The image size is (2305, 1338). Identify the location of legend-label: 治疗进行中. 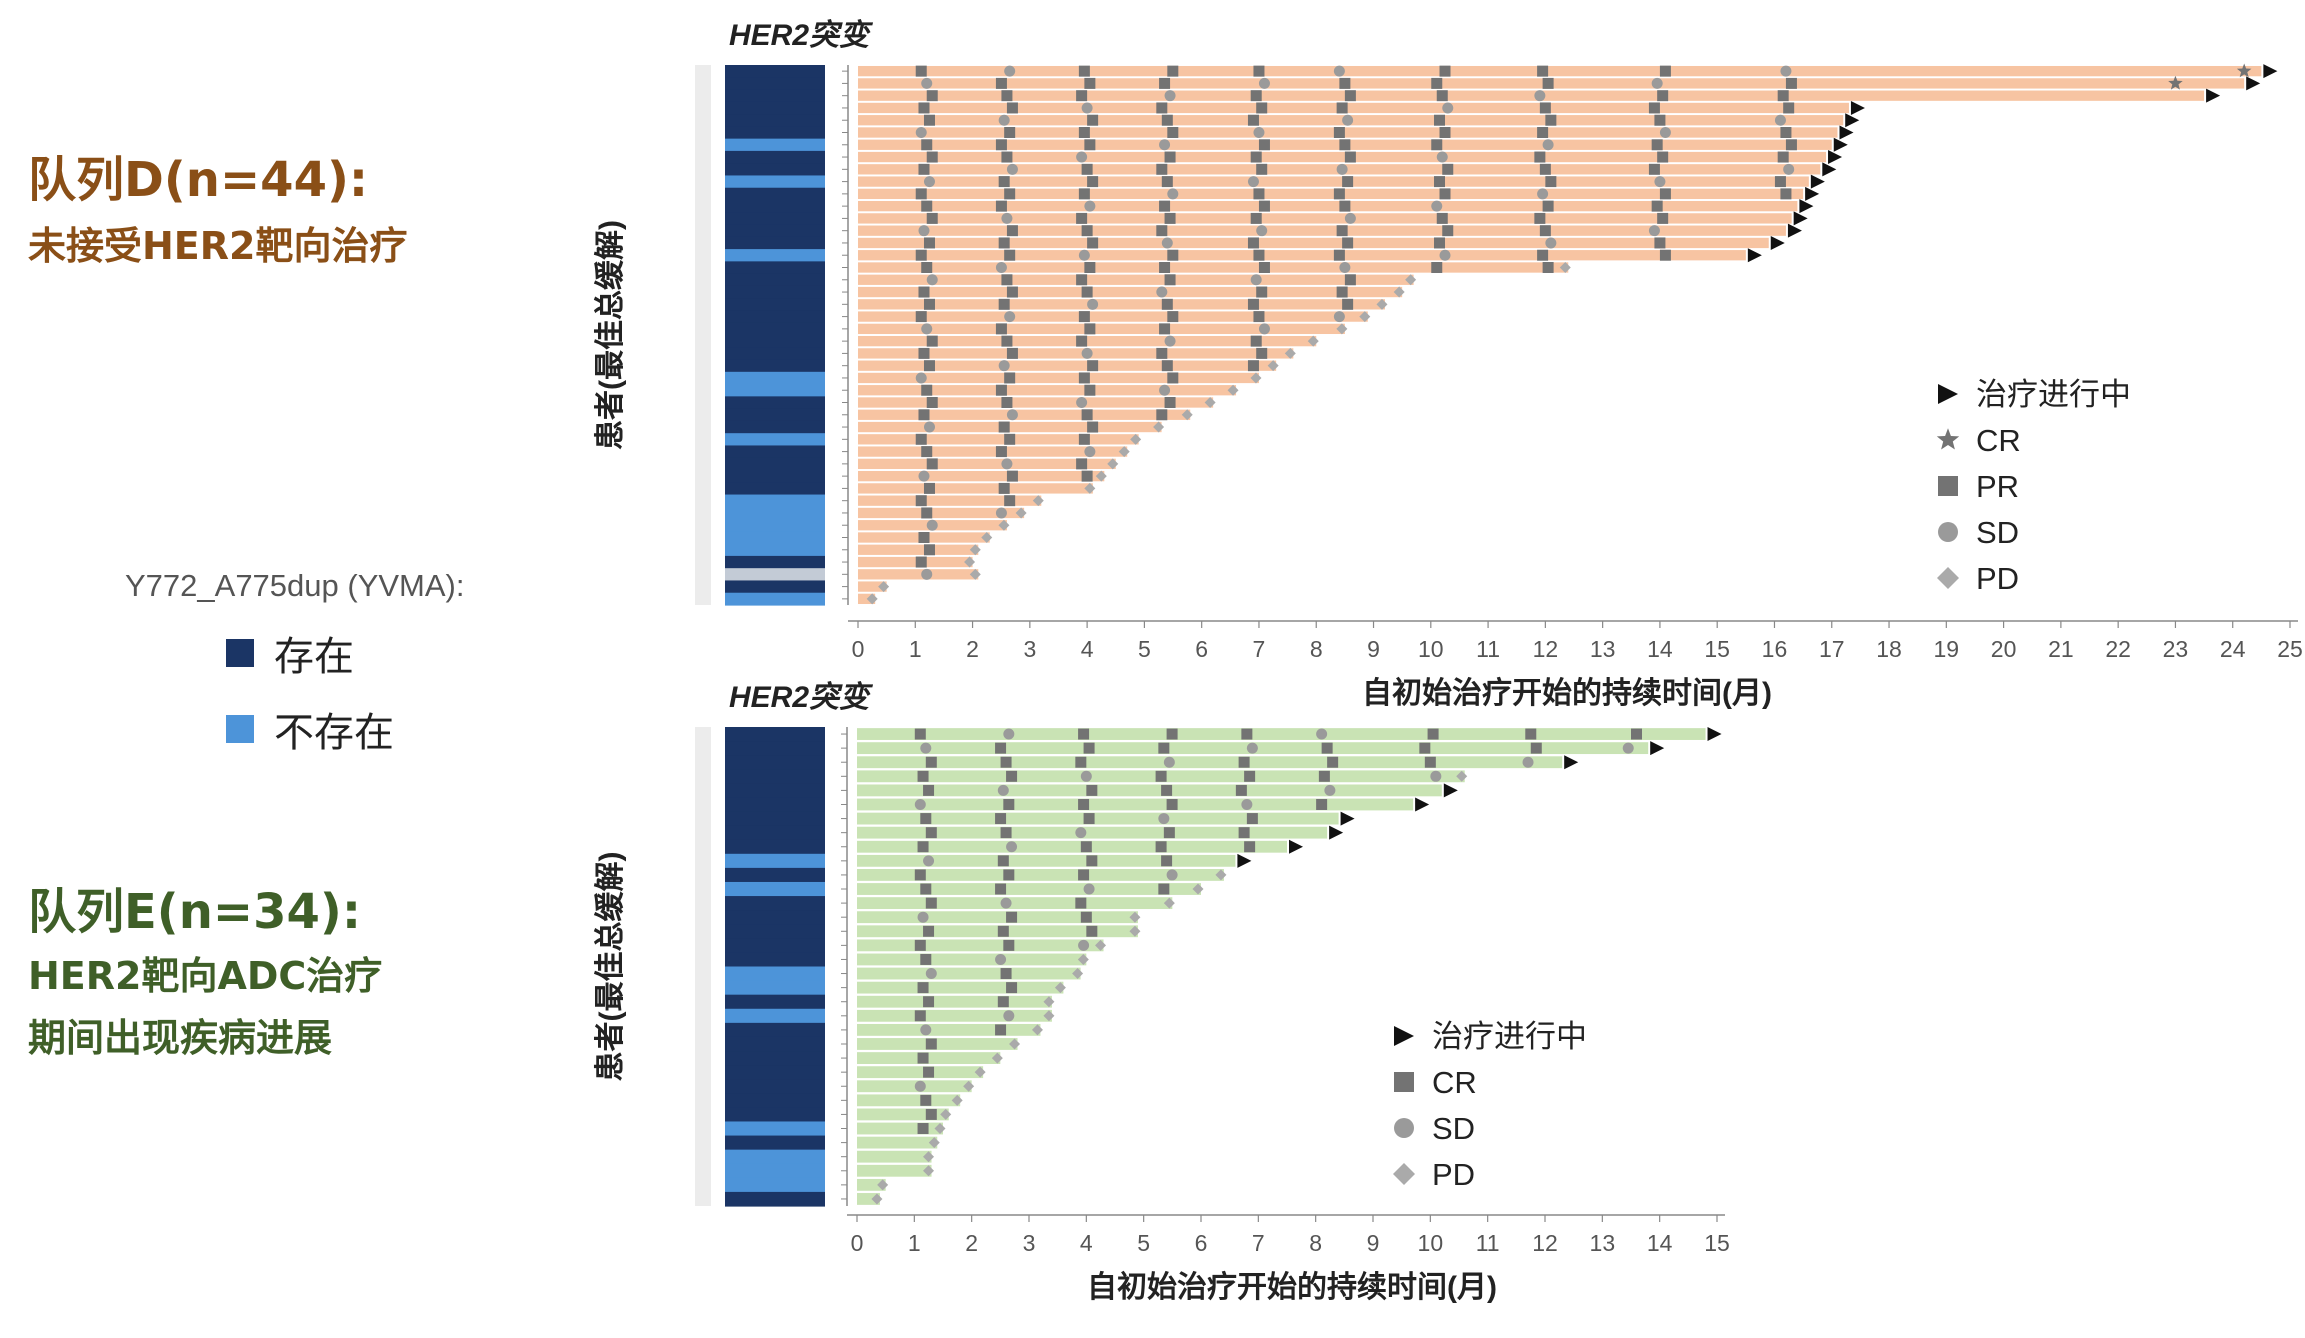
(1509, 1036).